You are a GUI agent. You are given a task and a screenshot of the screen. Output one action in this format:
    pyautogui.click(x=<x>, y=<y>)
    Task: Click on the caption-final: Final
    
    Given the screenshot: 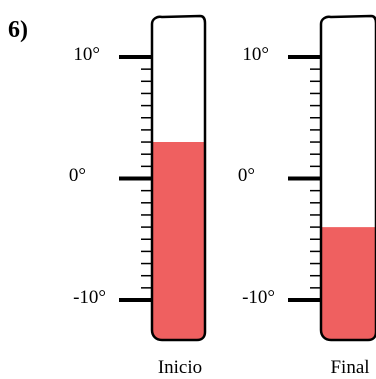 What is the action you would take?
    pyautogui.click(x=349, y=367)
    